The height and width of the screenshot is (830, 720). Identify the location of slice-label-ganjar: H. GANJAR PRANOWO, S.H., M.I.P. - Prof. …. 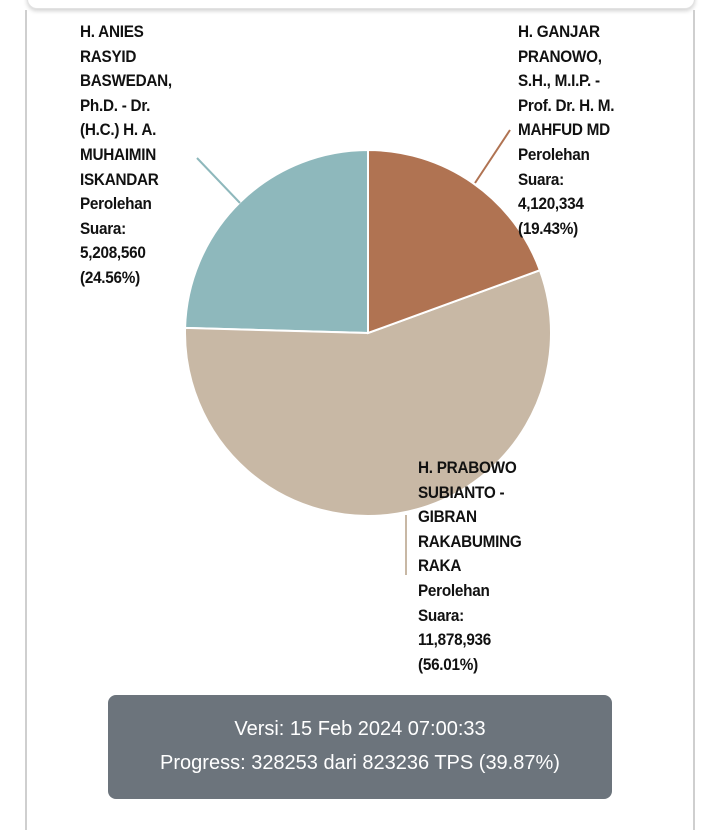
(566, 130).